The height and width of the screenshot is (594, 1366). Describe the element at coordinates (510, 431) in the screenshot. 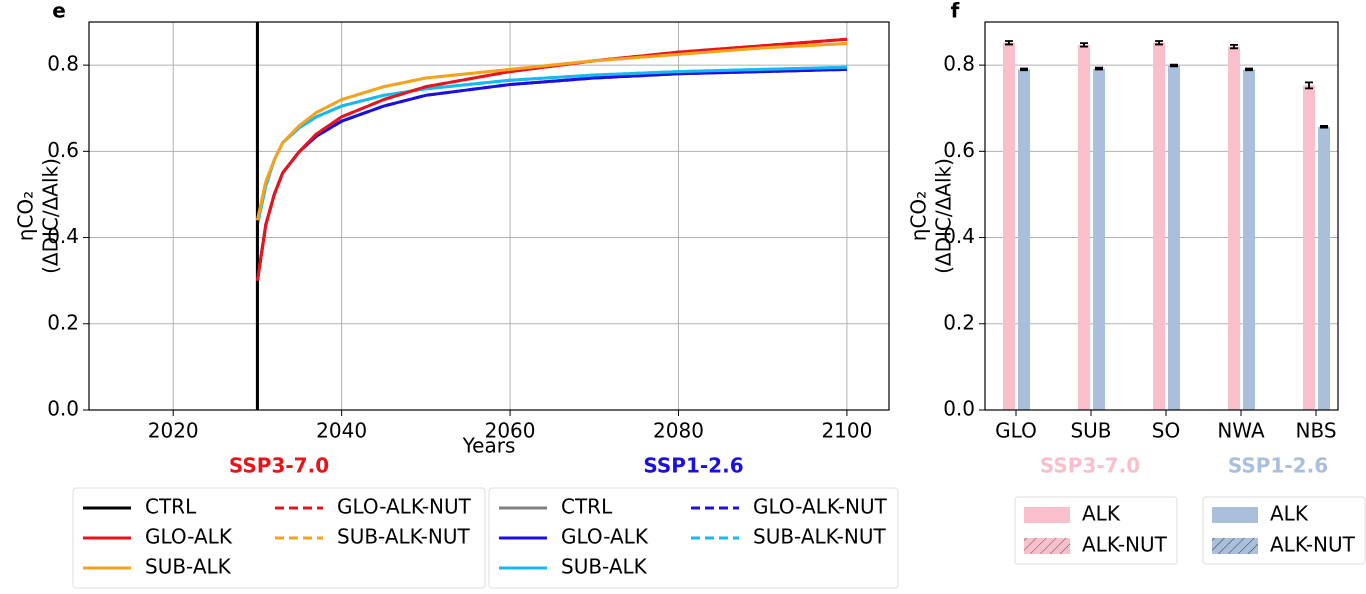

I see `x-tick-label: 2060` at that location.